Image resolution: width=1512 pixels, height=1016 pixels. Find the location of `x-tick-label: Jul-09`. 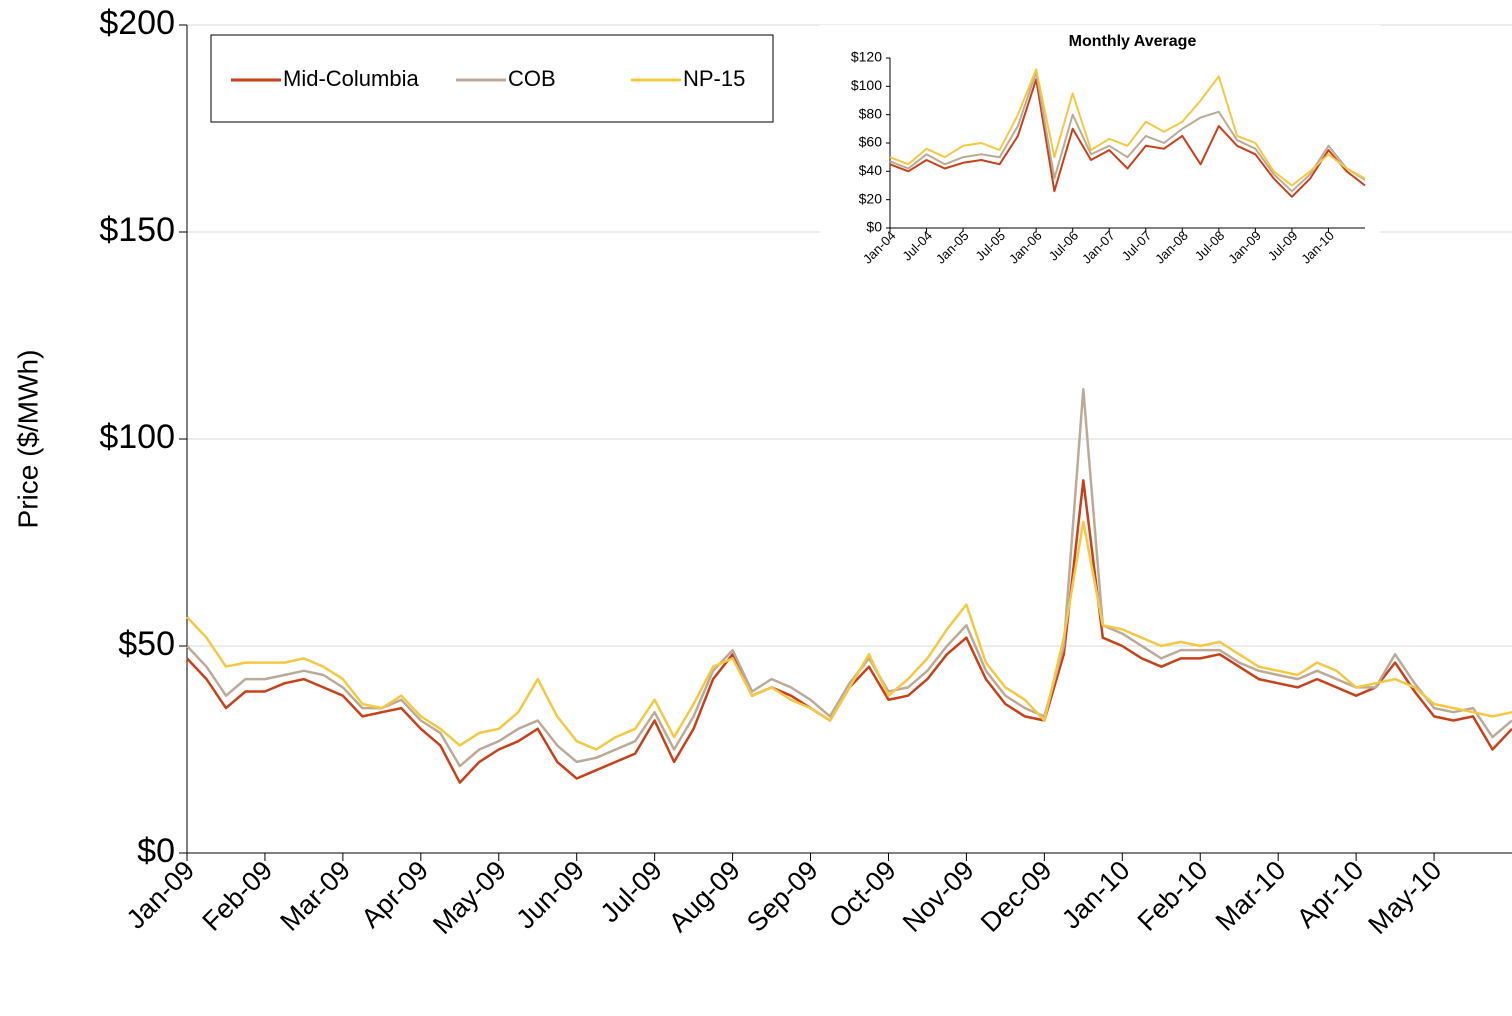

x-tick-label: Jul-09 is located at coordinates (631, 891).